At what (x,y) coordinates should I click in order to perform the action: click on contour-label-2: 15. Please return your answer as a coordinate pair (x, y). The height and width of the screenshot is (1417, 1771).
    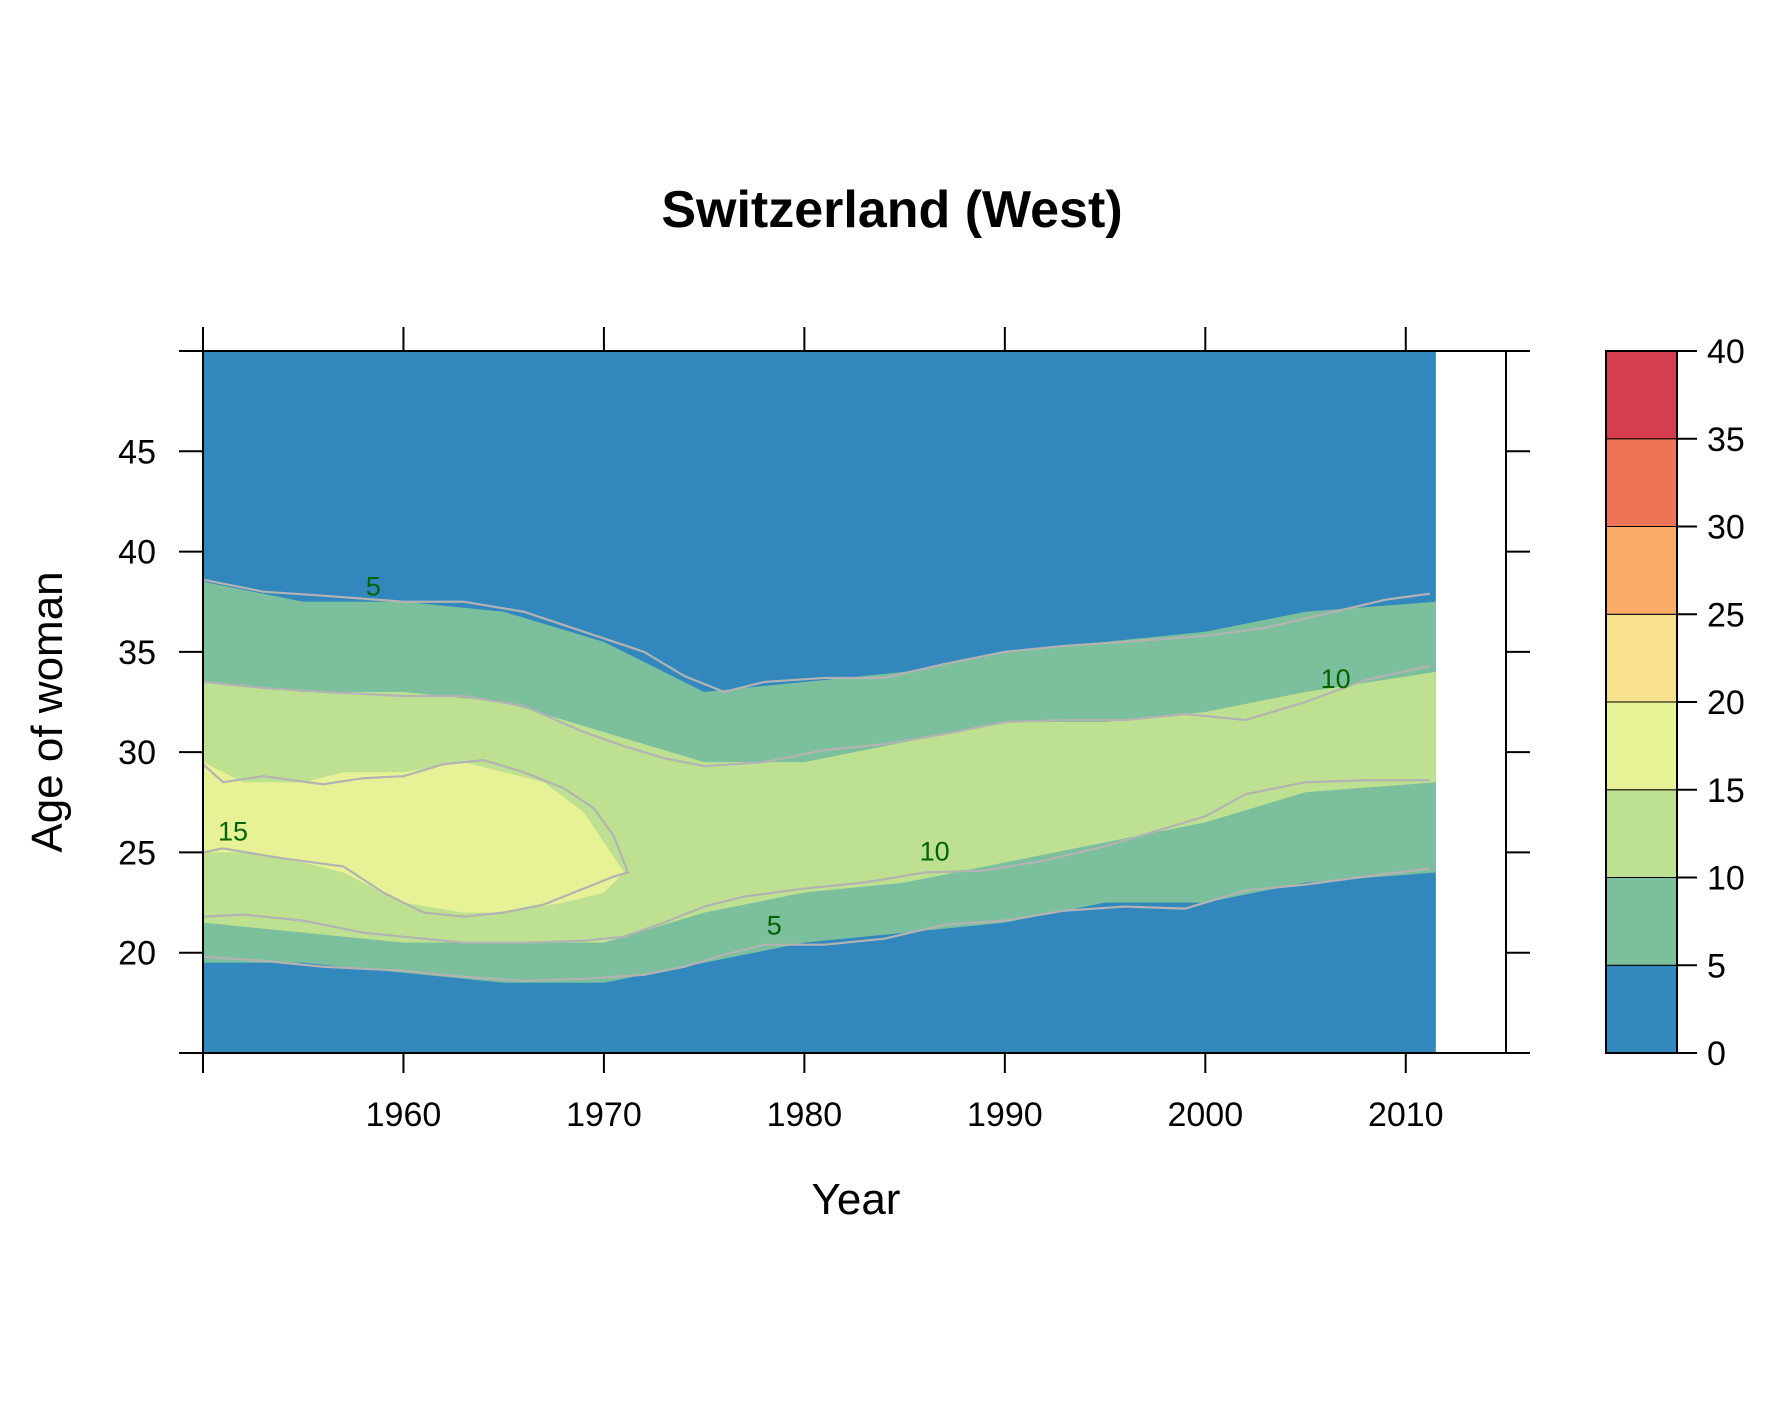
    Looking at the image, I should click on (233, 831).